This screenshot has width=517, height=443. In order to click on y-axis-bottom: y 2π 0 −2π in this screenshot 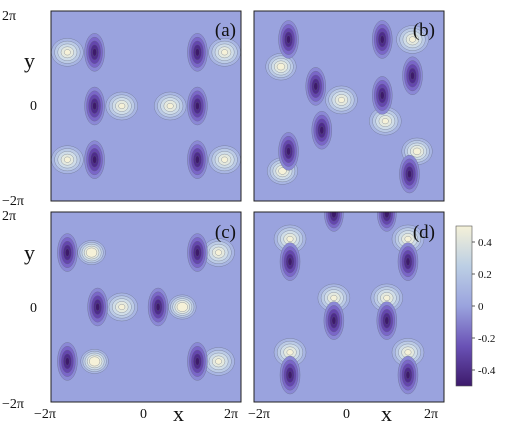, I will do `click(19, 310)`.